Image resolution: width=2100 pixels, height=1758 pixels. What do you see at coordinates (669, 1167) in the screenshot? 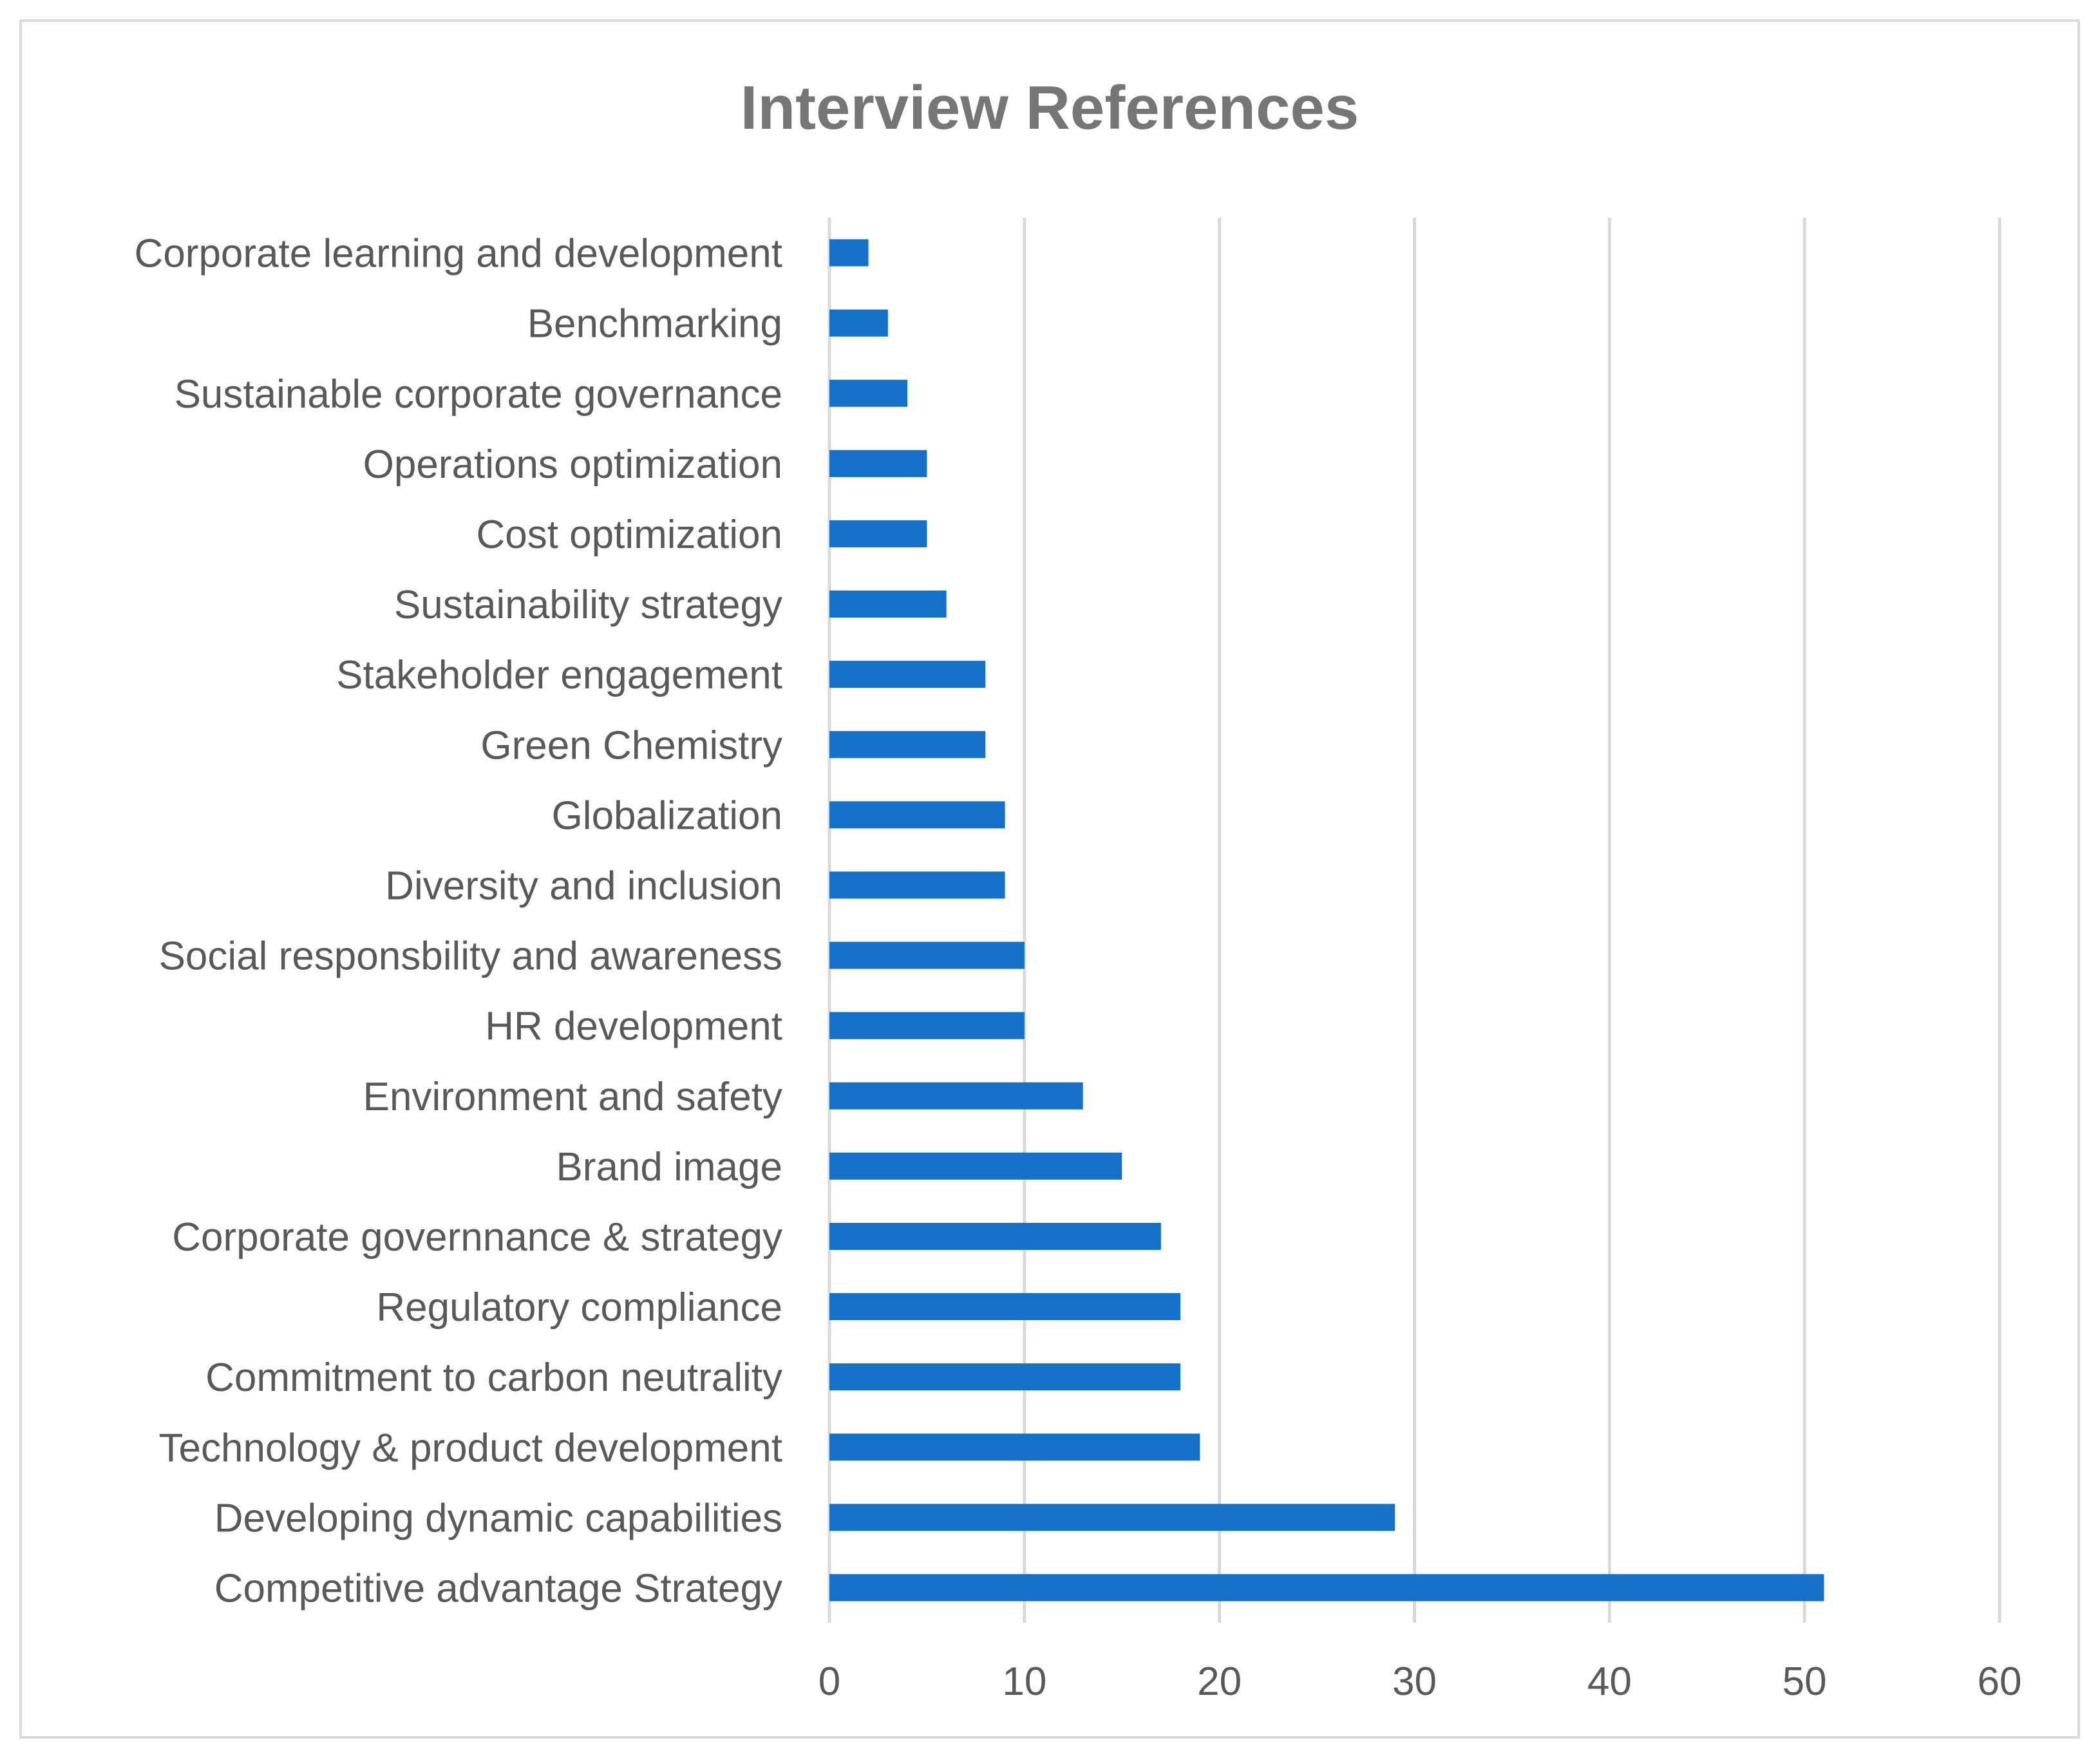
I see `category-label: Brand image` at bounding box center [669, 1167].